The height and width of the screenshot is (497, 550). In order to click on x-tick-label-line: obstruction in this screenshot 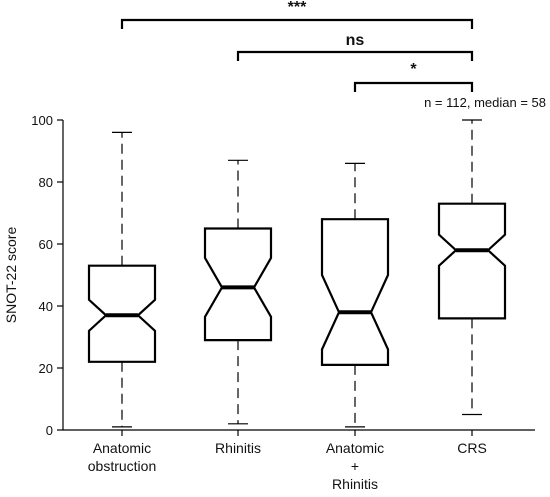, I will do `click(122, 466)`.